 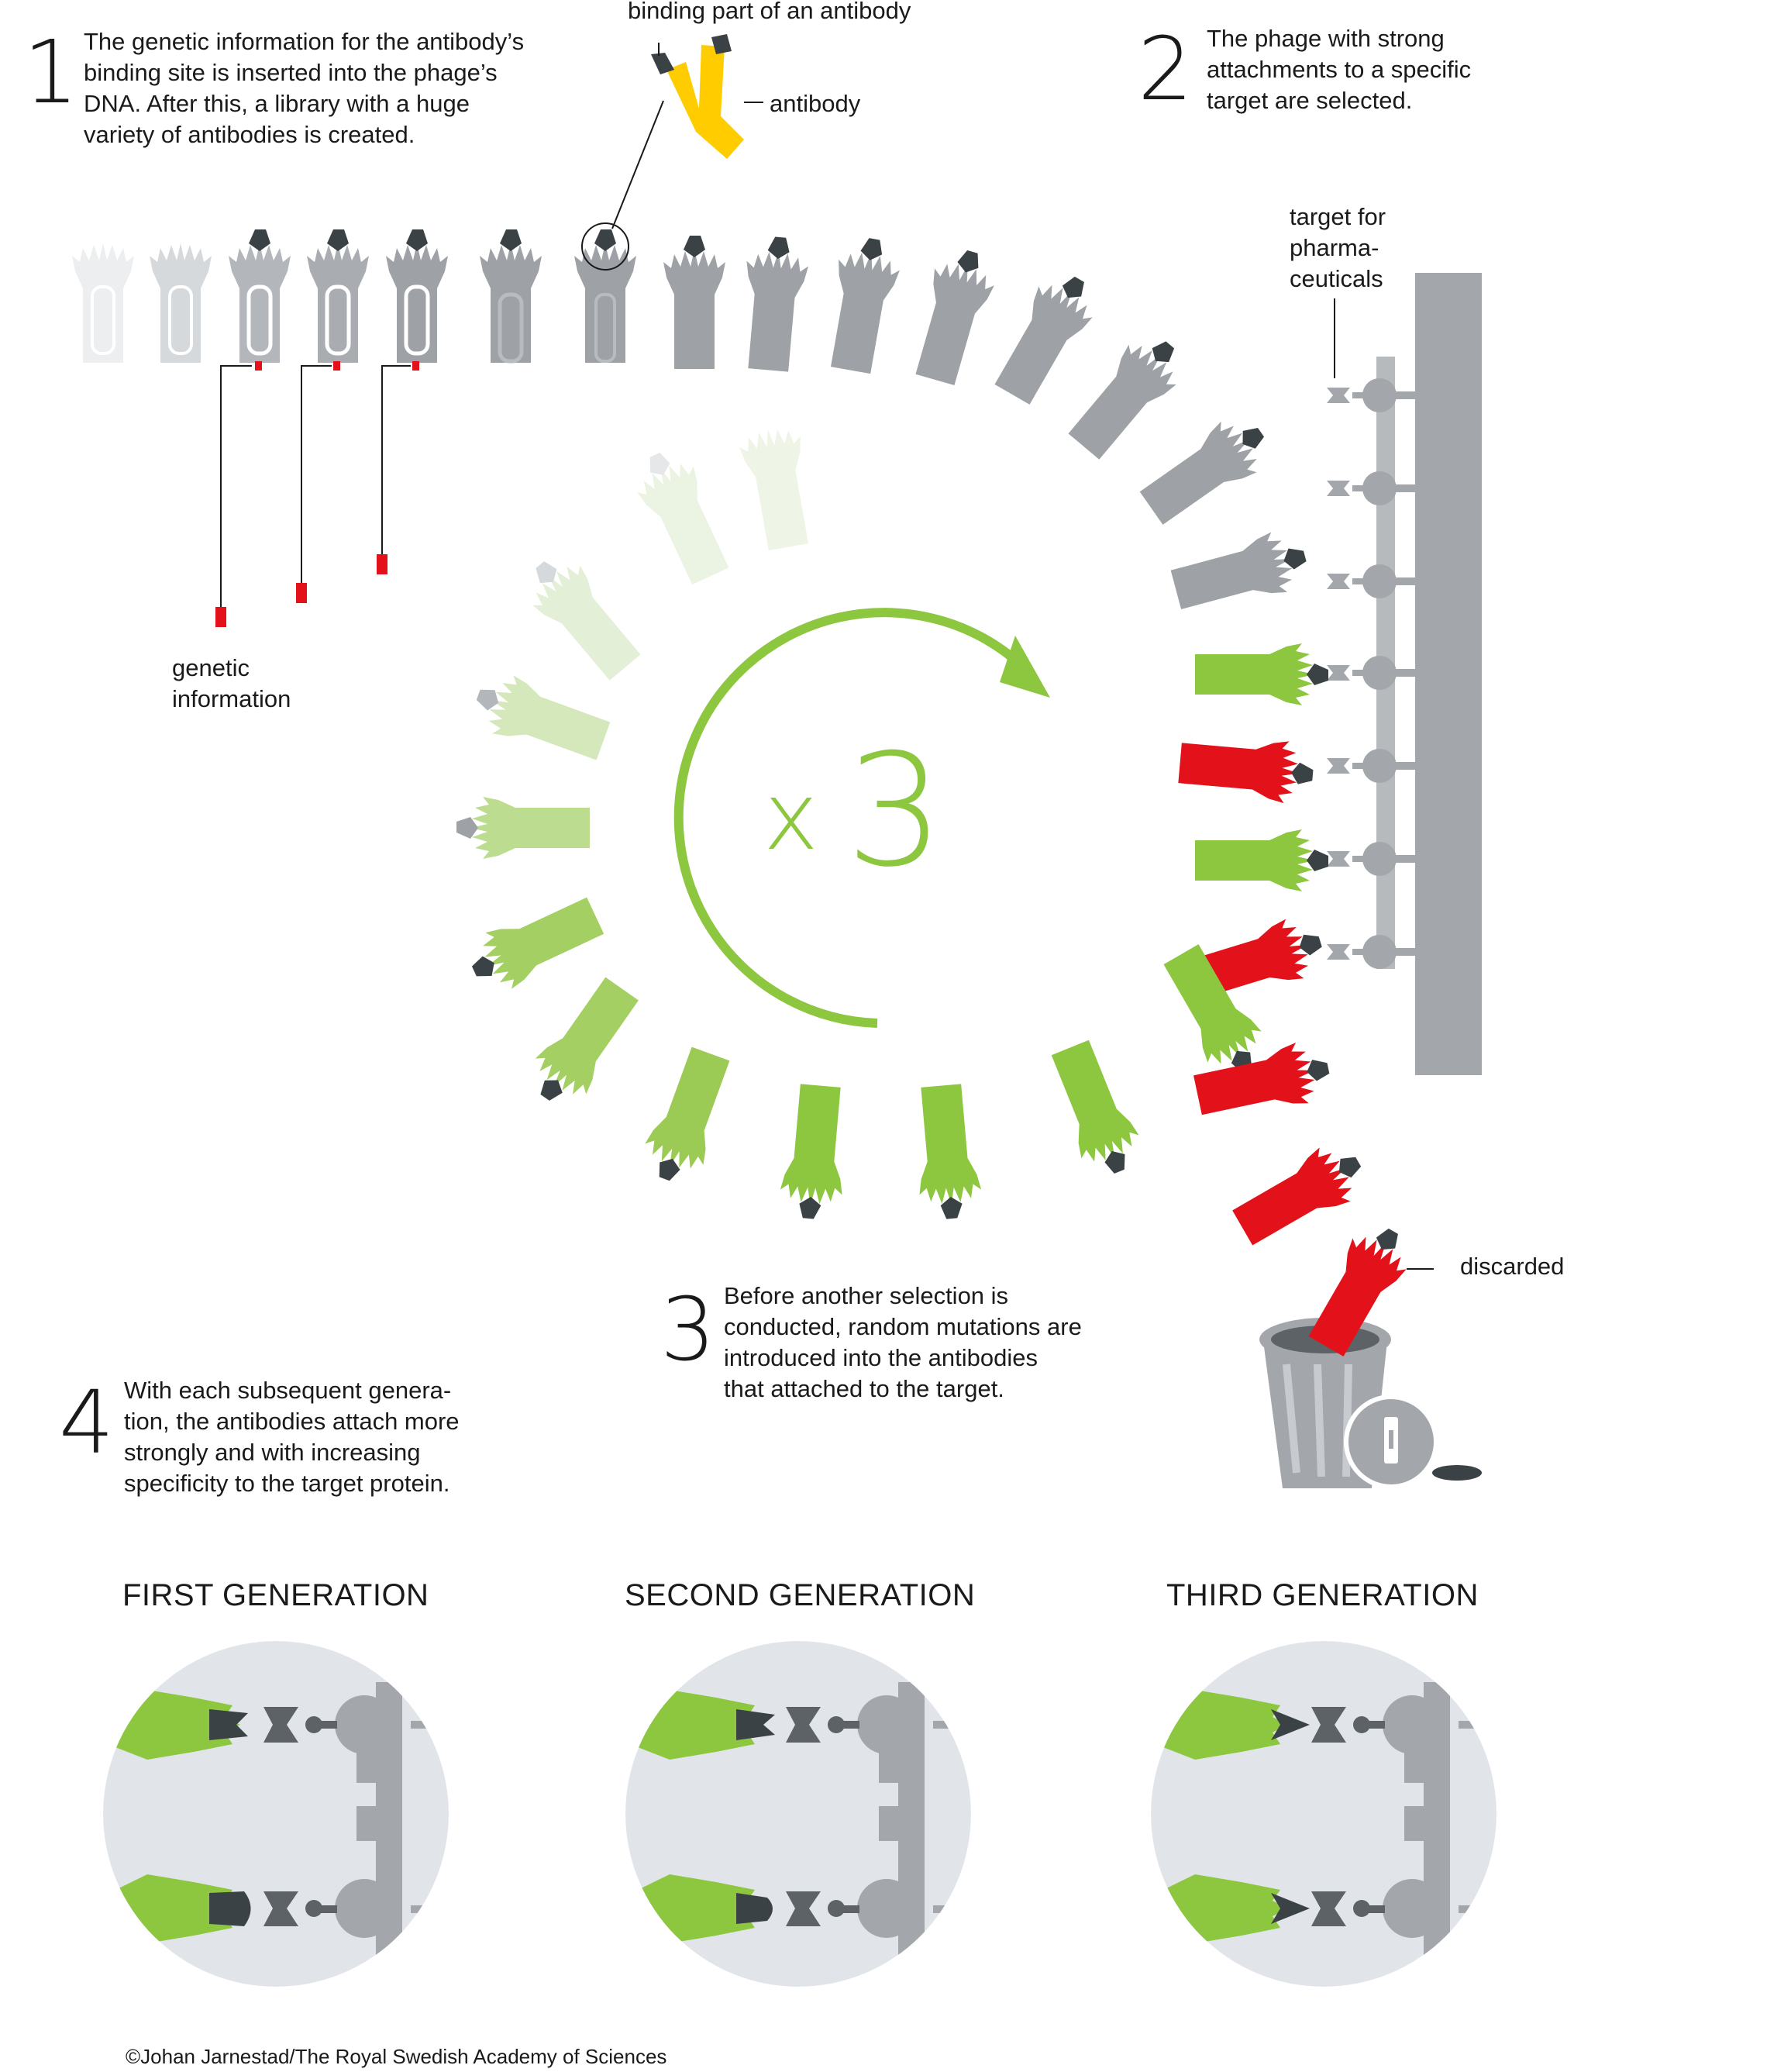 I want to click on step-1-number: 1, so click(x=51, y=72).